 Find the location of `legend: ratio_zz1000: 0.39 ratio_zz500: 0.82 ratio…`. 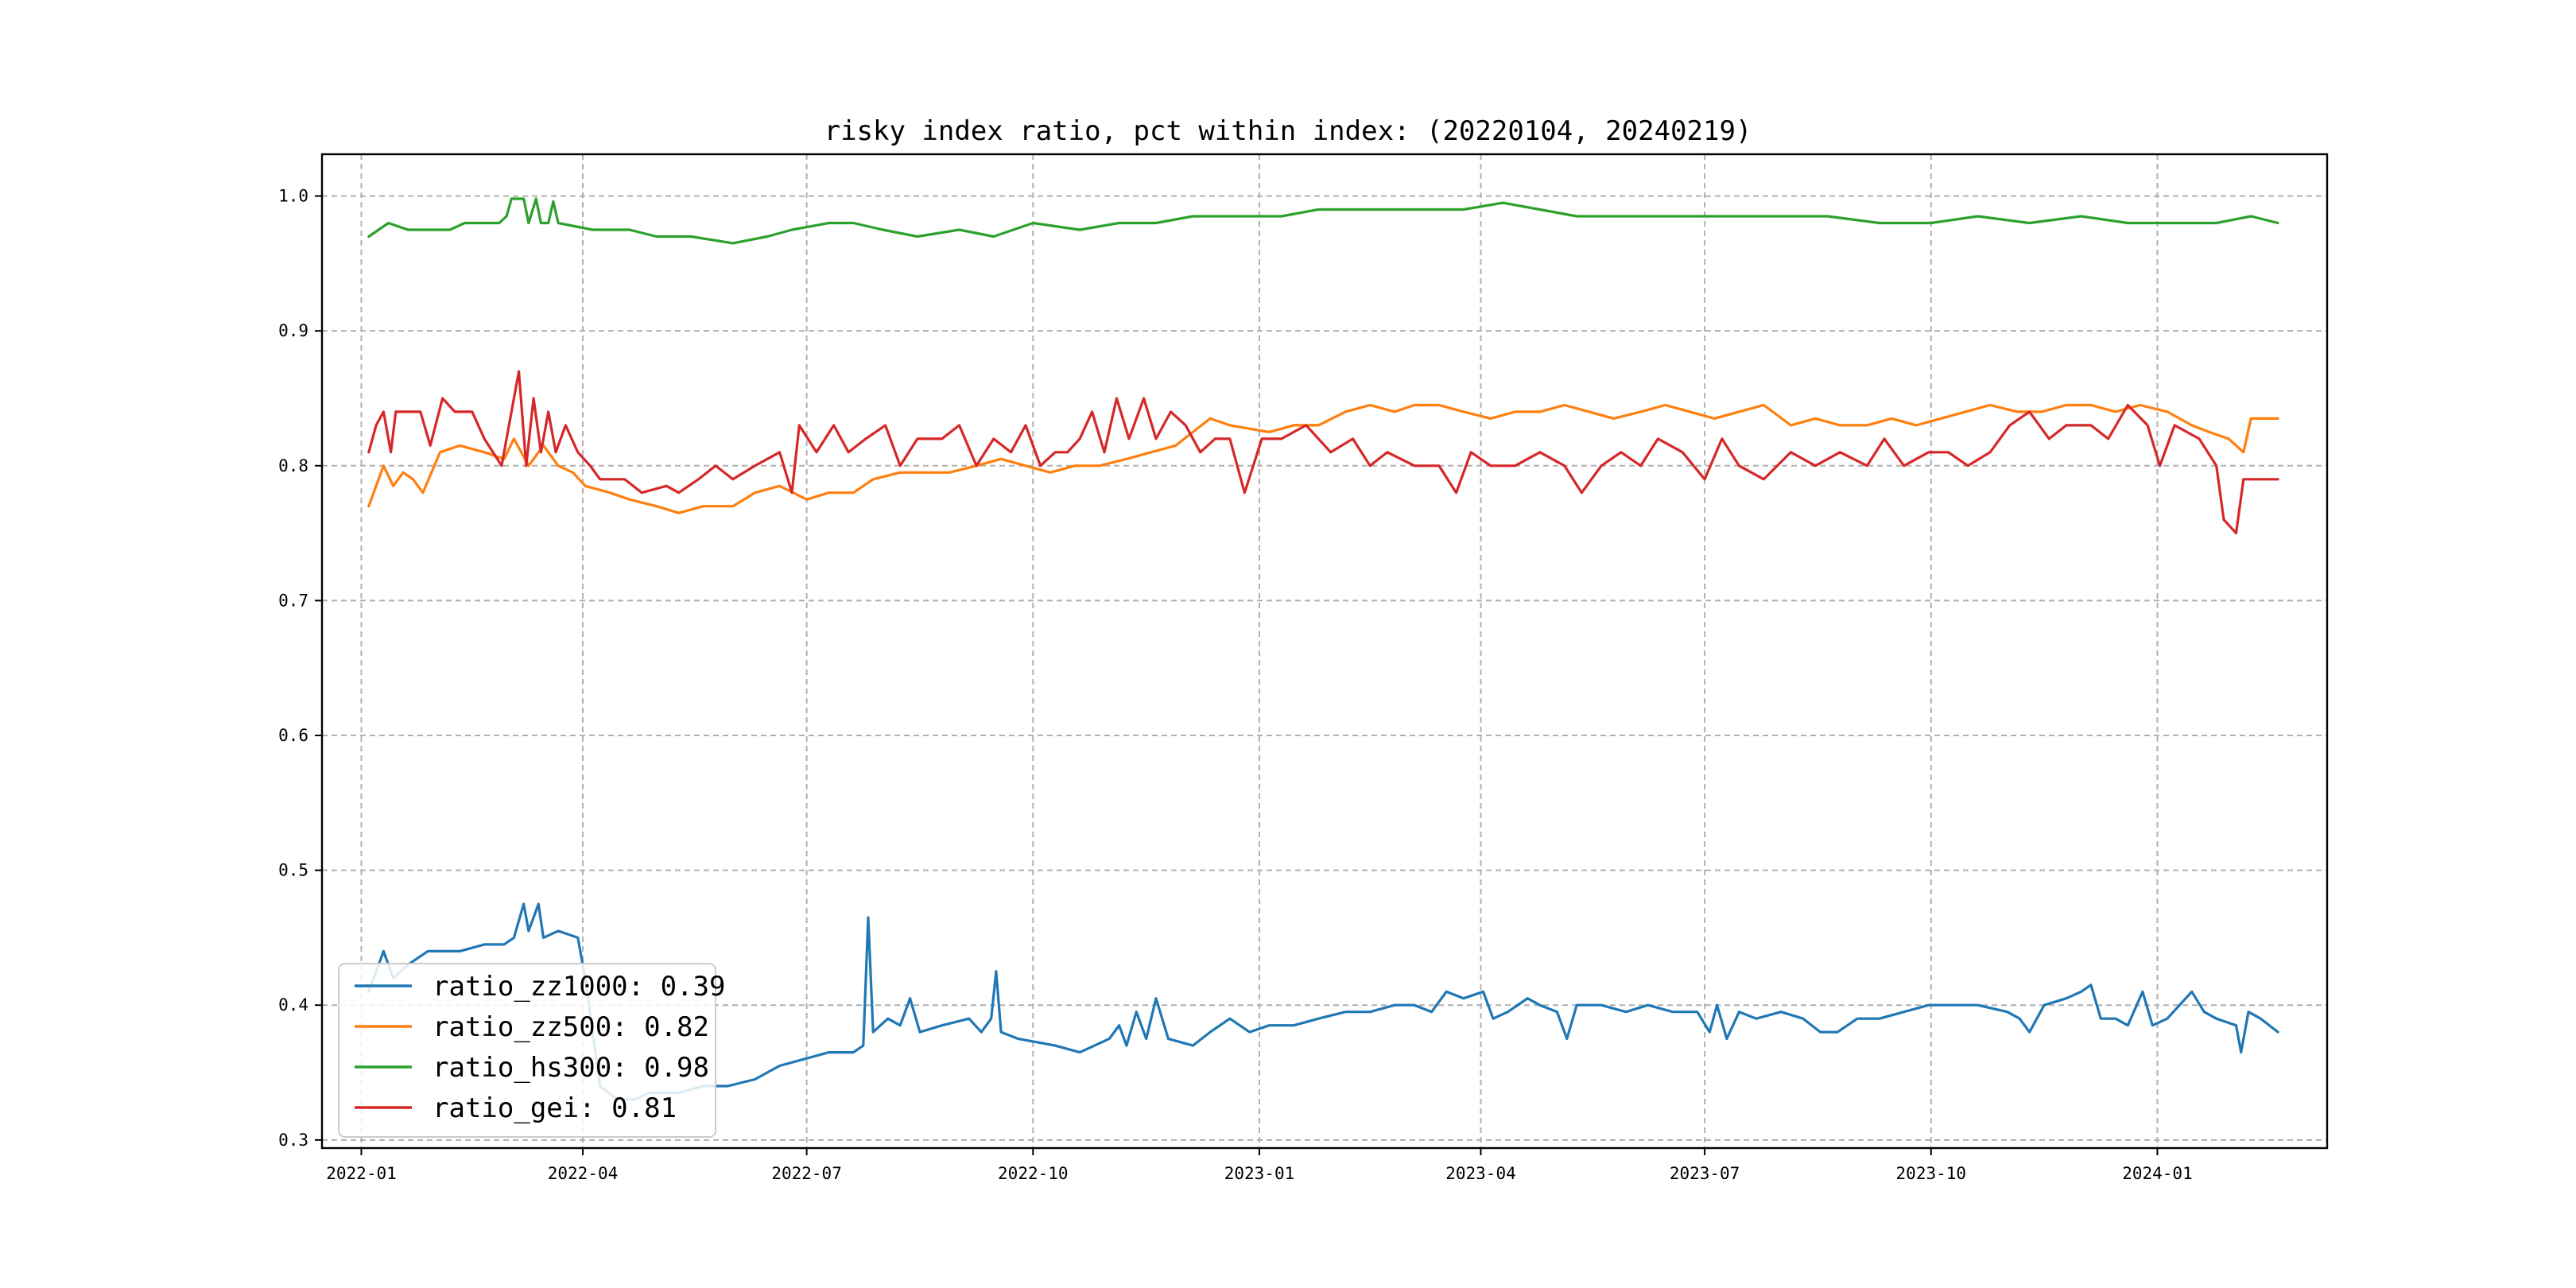

legend: ratio_zz1000: 0.39 ratio_zz500: 0.82 ratio… is located at coordinates (531, 1050).